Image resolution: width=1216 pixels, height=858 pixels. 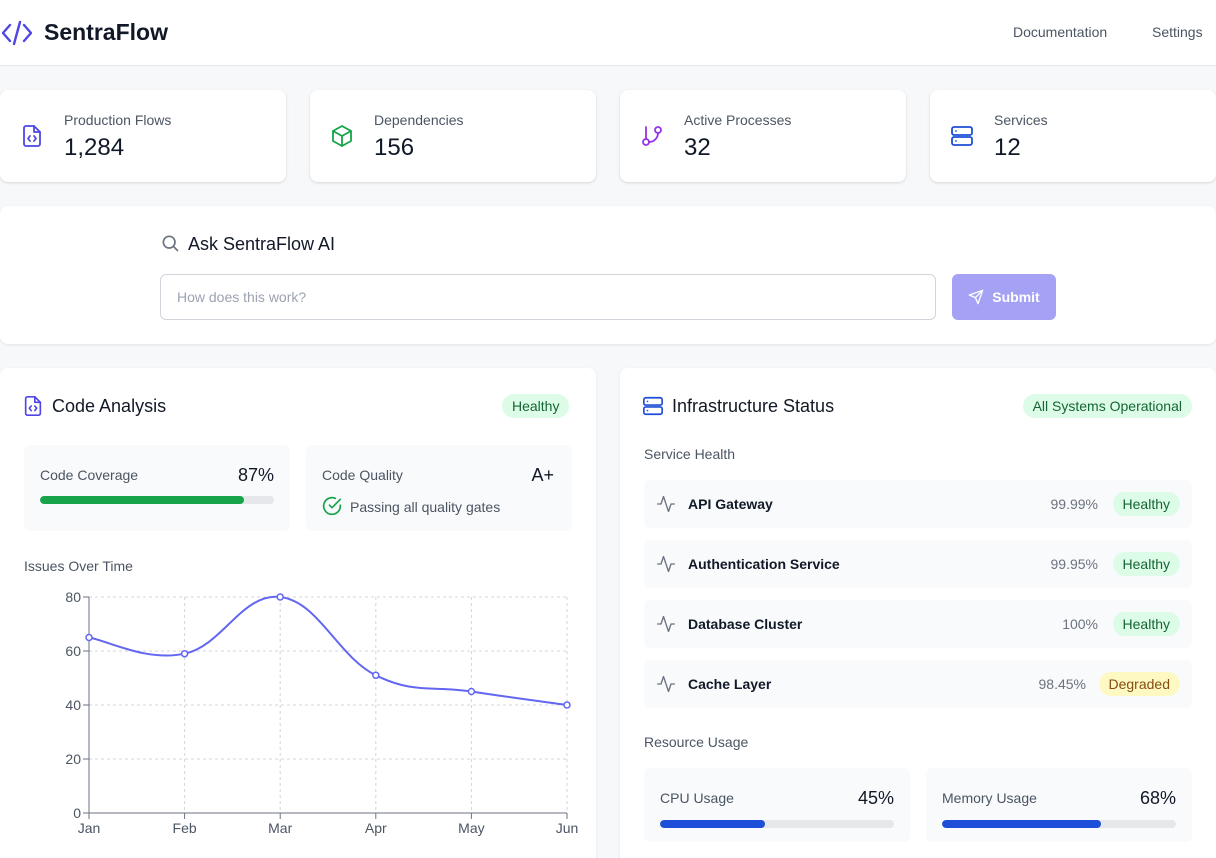 What do you see at coordinates (471, 828) in the screenshot?
I see `x-tick-label: May` at bounding box center [471, 828].